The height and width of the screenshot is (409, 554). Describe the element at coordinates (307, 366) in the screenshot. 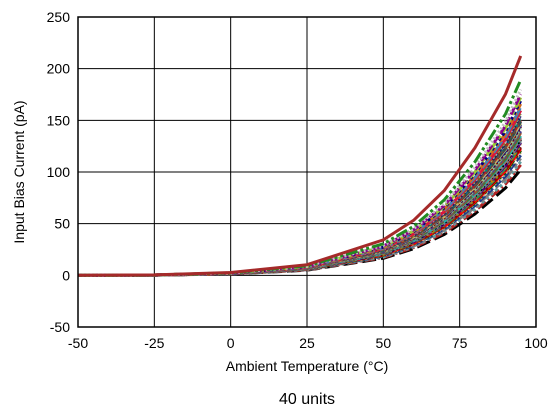

I see `x-axis-label: Ambient Temperature (°C)` at that location.